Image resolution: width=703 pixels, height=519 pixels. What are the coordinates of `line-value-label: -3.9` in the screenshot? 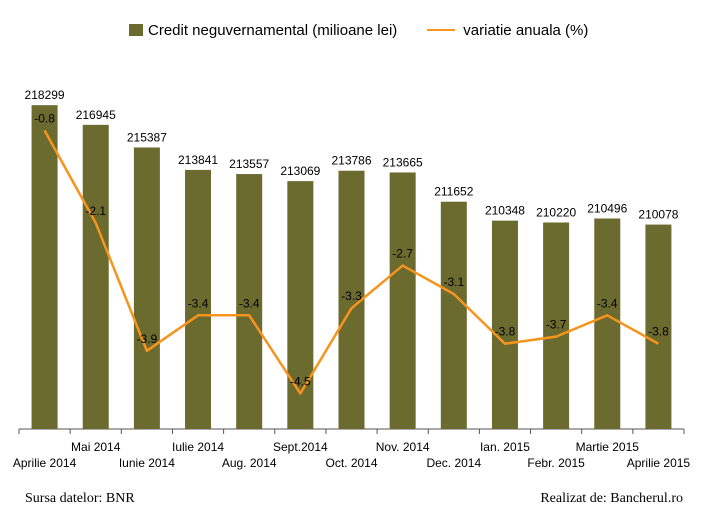 It's located at (147, 339).